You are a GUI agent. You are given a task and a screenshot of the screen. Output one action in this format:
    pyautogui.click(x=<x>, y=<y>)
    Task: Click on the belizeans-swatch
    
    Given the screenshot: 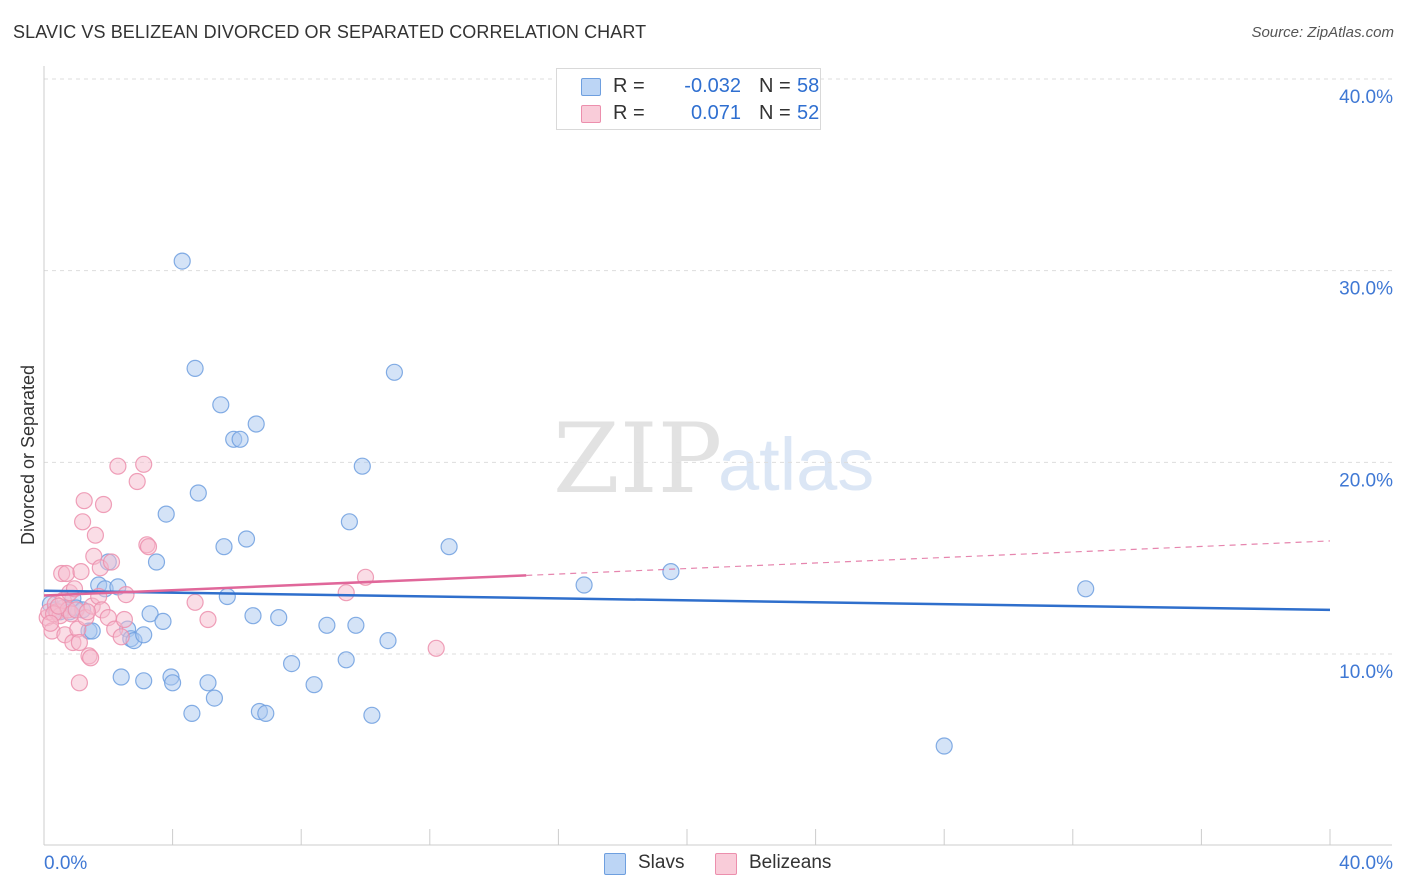 What is the action you would take?
    pyautogui.click(x=591, y=114)
    